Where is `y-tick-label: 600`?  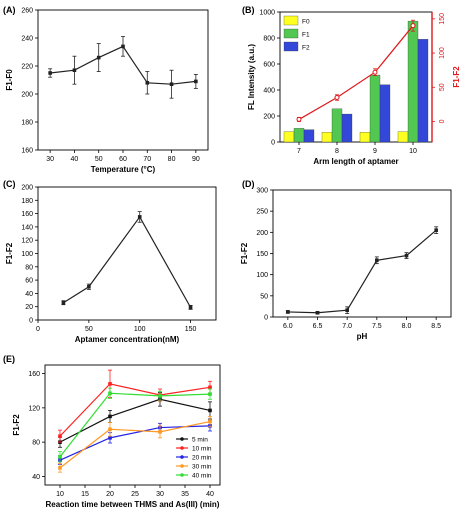
y-tick-label: 600 is located at coordinates (269, 65).